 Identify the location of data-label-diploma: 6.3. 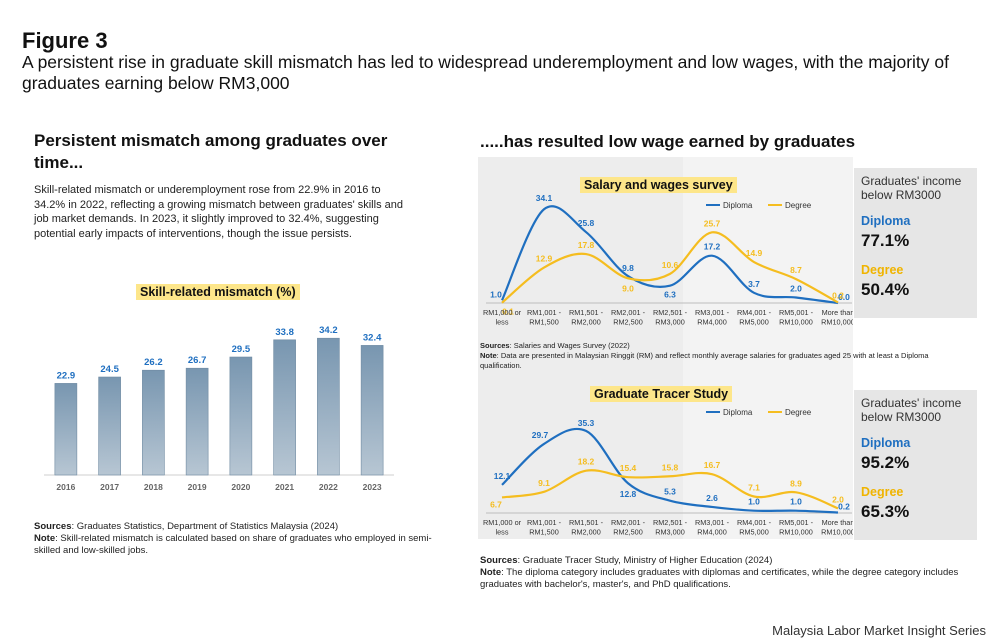
(670, 295).